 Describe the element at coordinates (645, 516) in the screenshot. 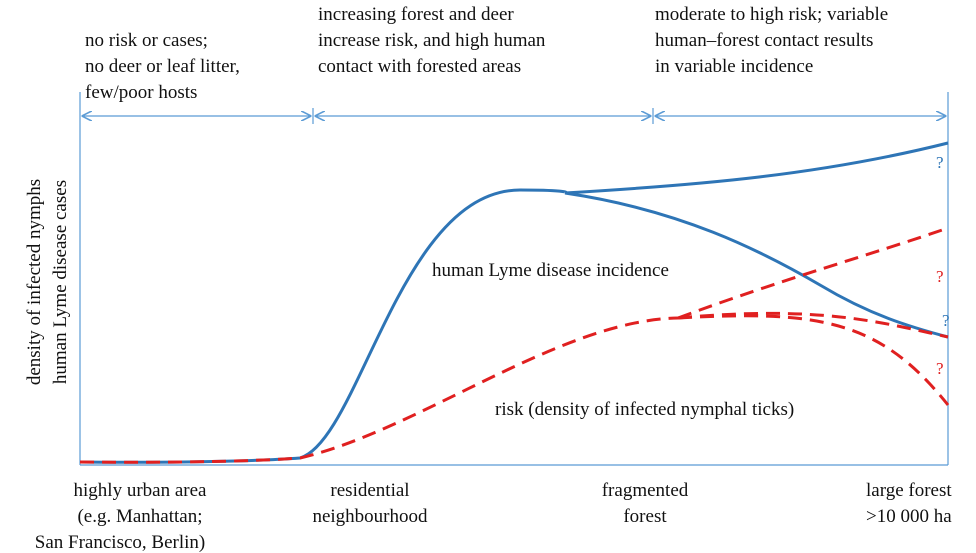

I see `x-label: forest` at that location.